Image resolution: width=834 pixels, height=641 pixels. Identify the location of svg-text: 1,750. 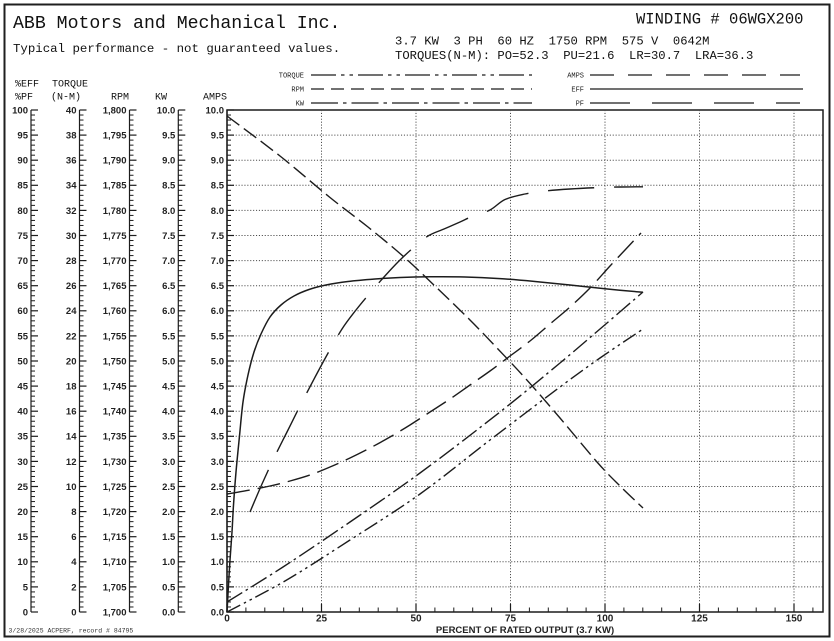
(115, 361).